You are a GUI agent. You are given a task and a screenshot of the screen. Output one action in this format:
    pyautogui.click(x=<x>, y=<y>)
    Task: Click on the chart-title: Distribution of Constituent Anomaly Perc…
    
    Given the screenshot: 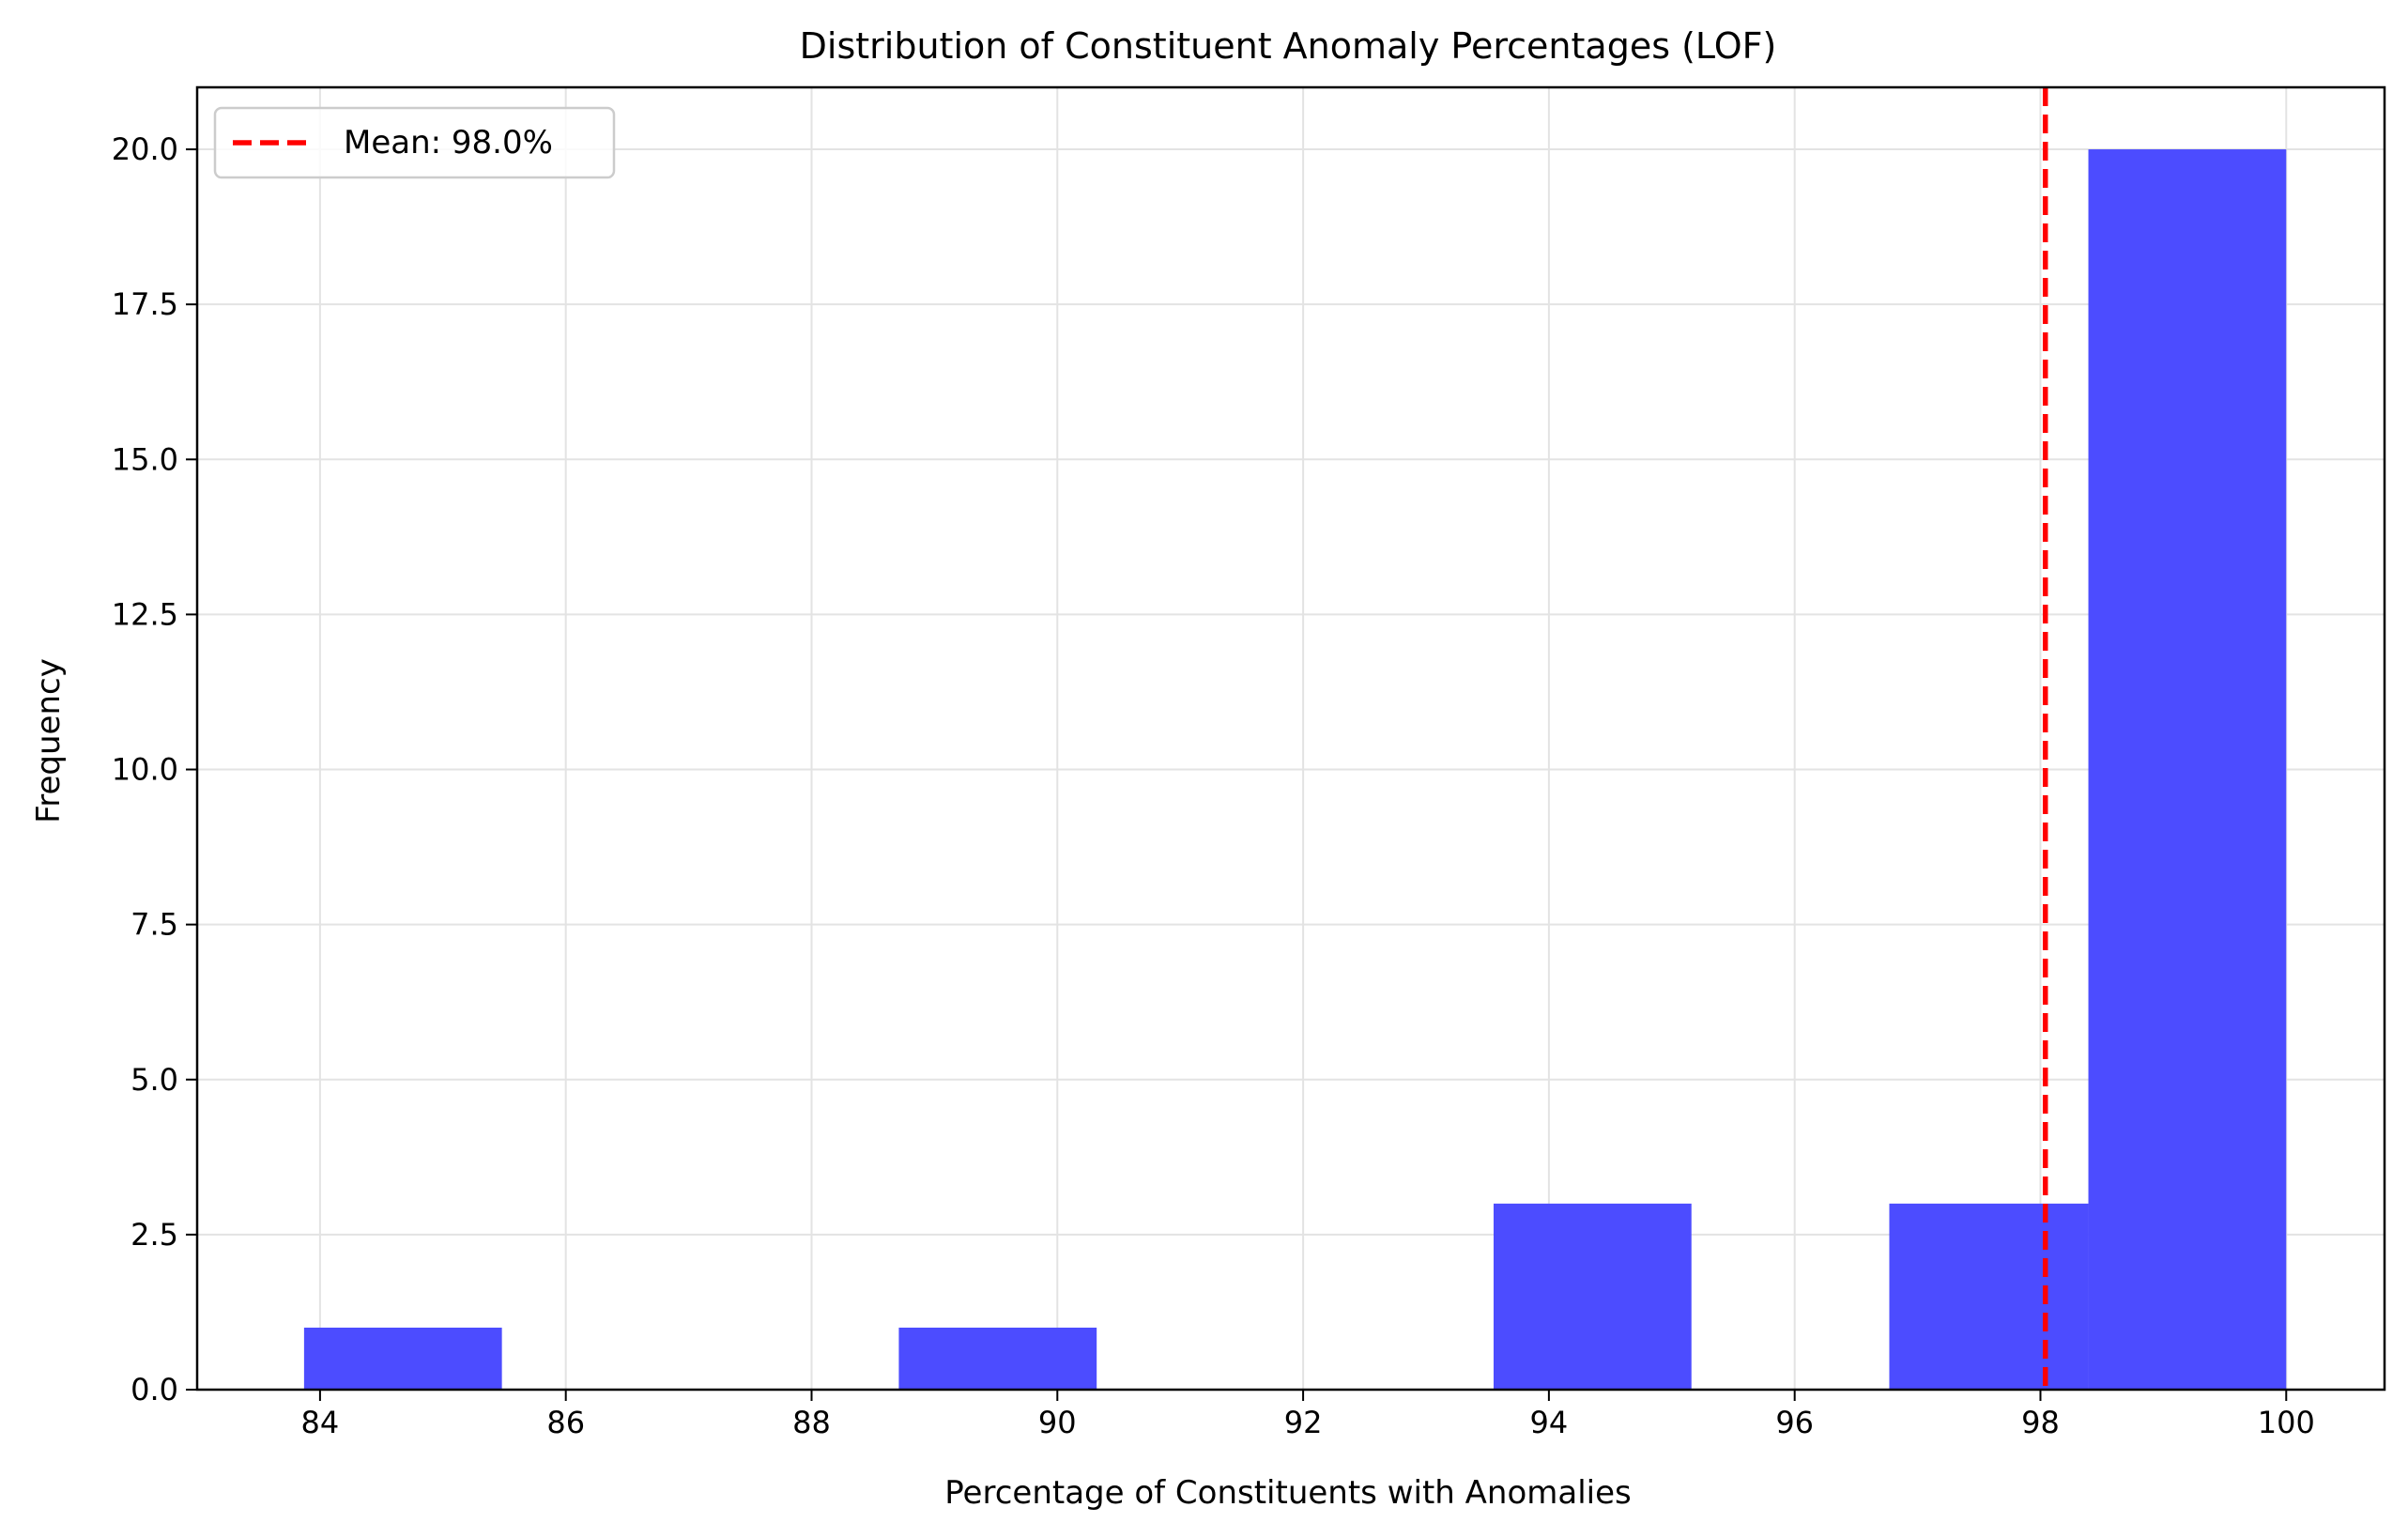 What is the action you would take?
    pyautogui.click(x=1288, y=46)
    